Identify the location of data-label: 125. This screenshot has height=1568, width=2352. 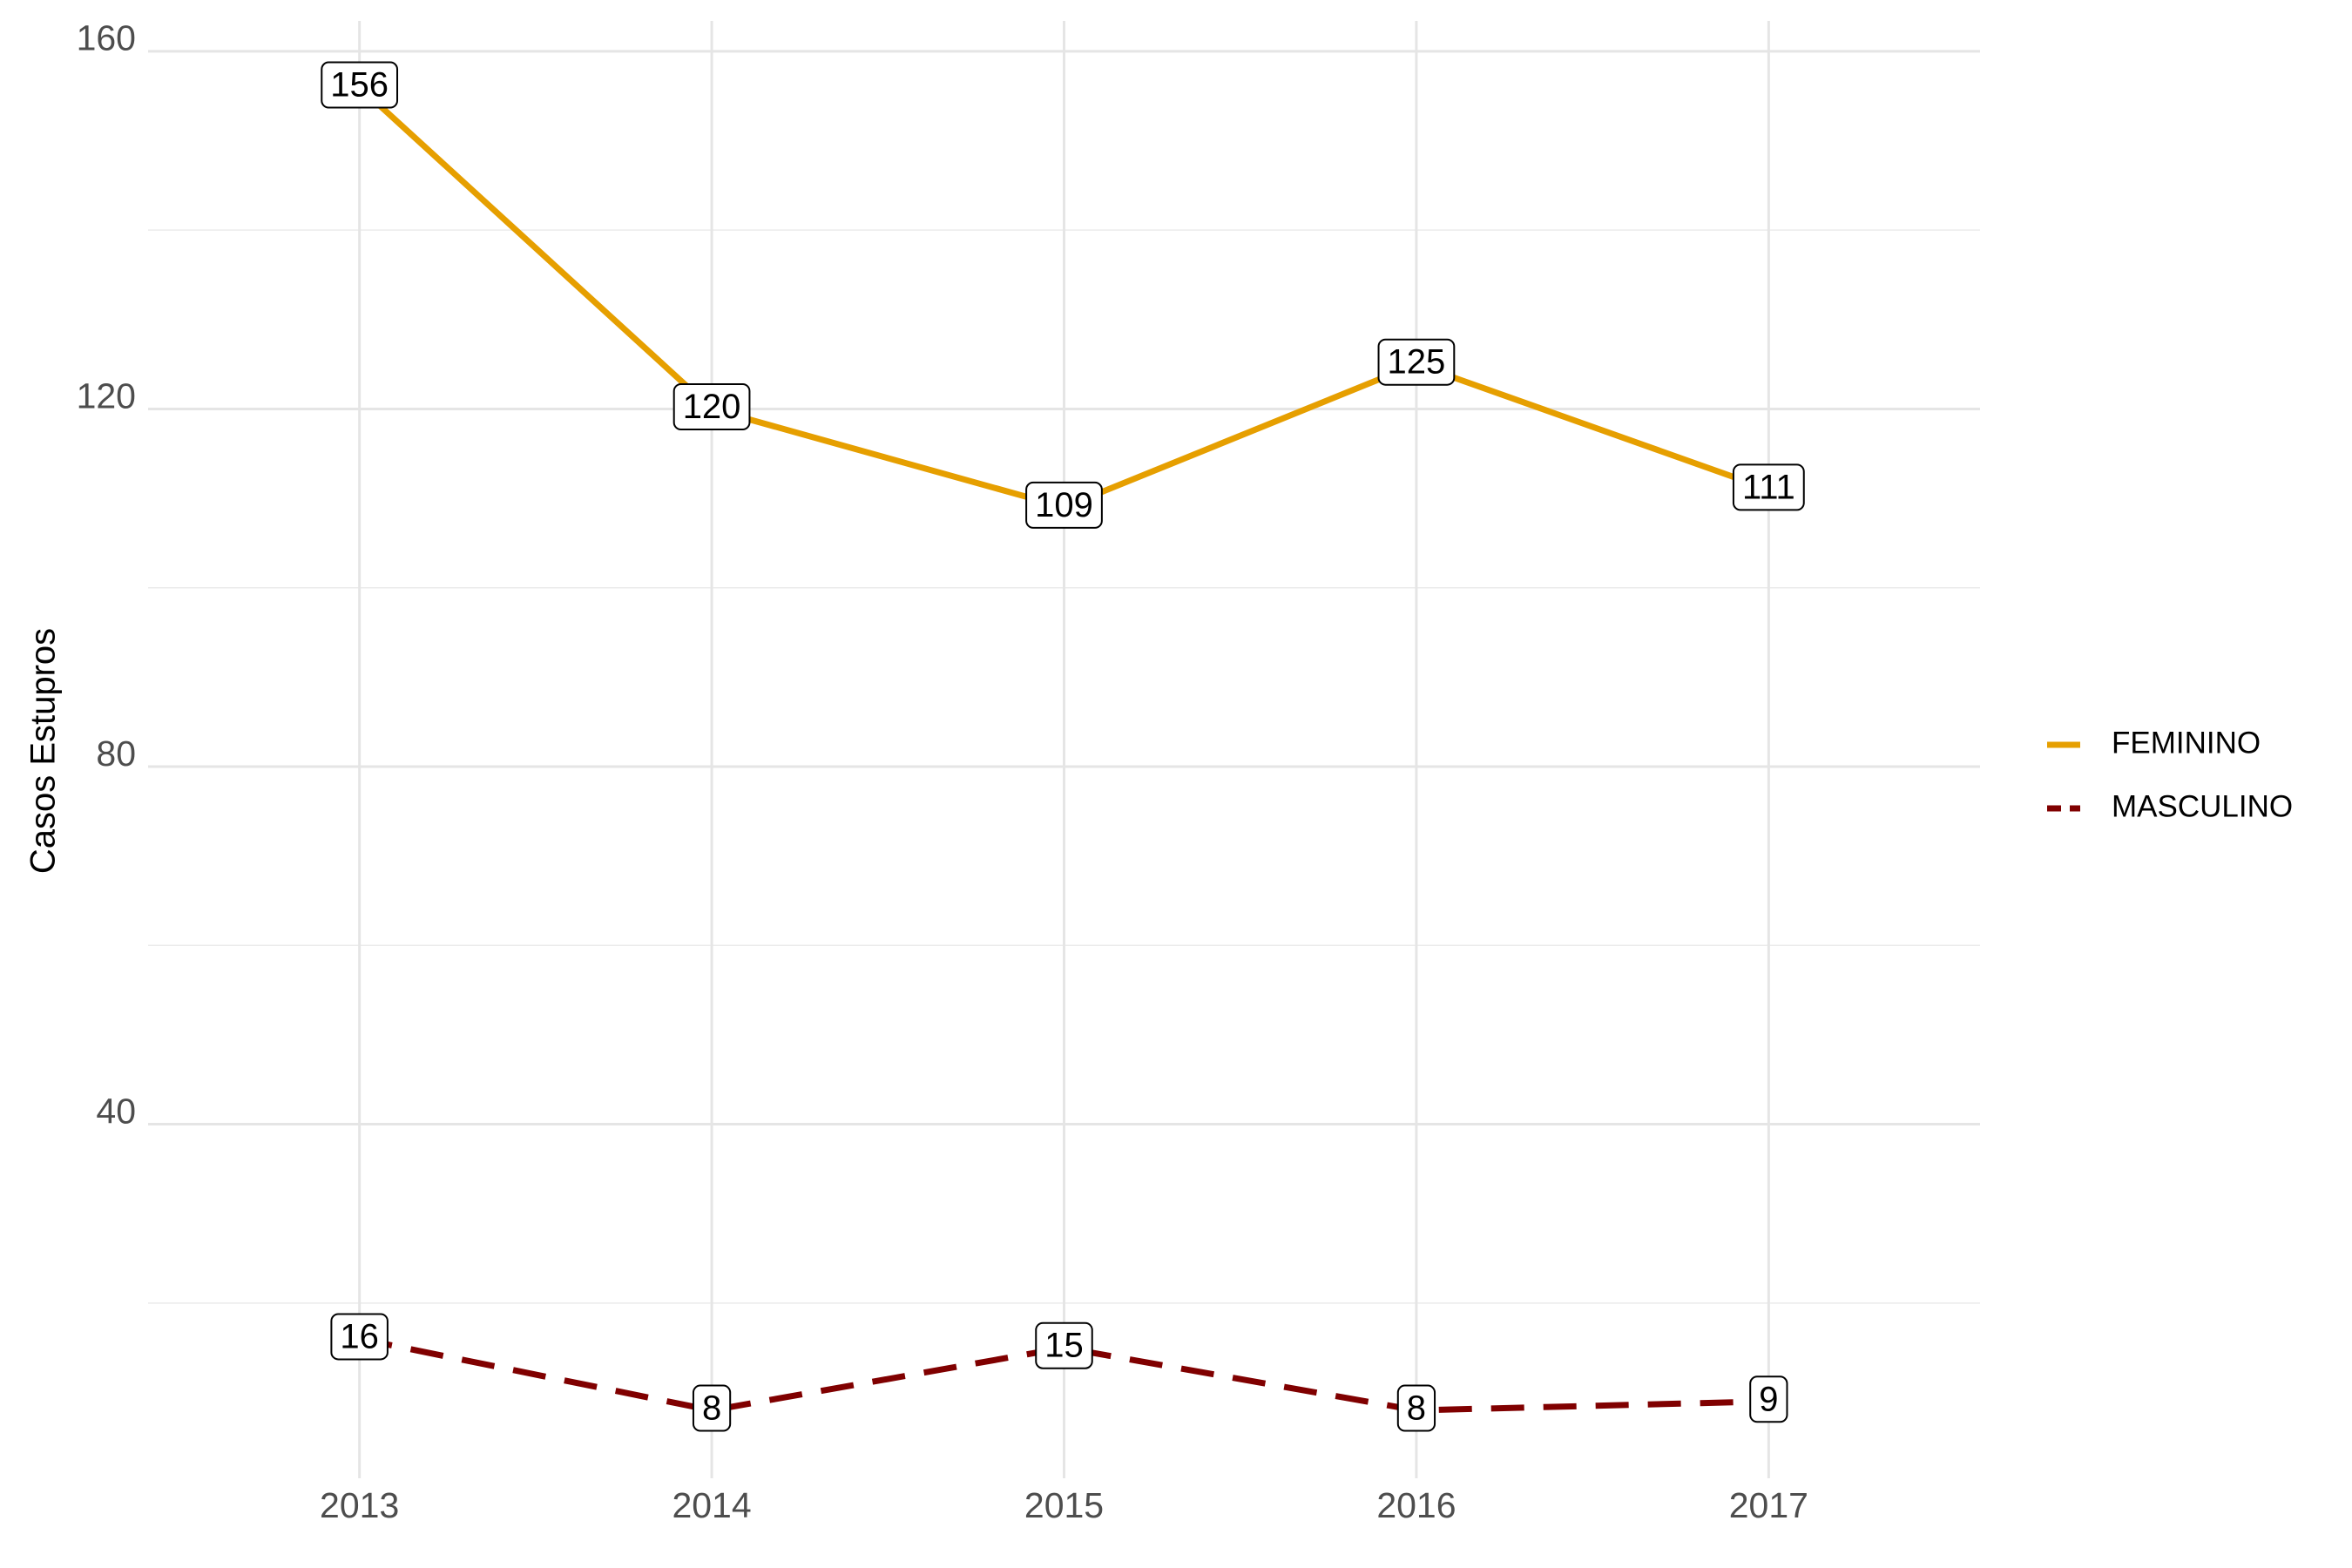
(1417, 362).